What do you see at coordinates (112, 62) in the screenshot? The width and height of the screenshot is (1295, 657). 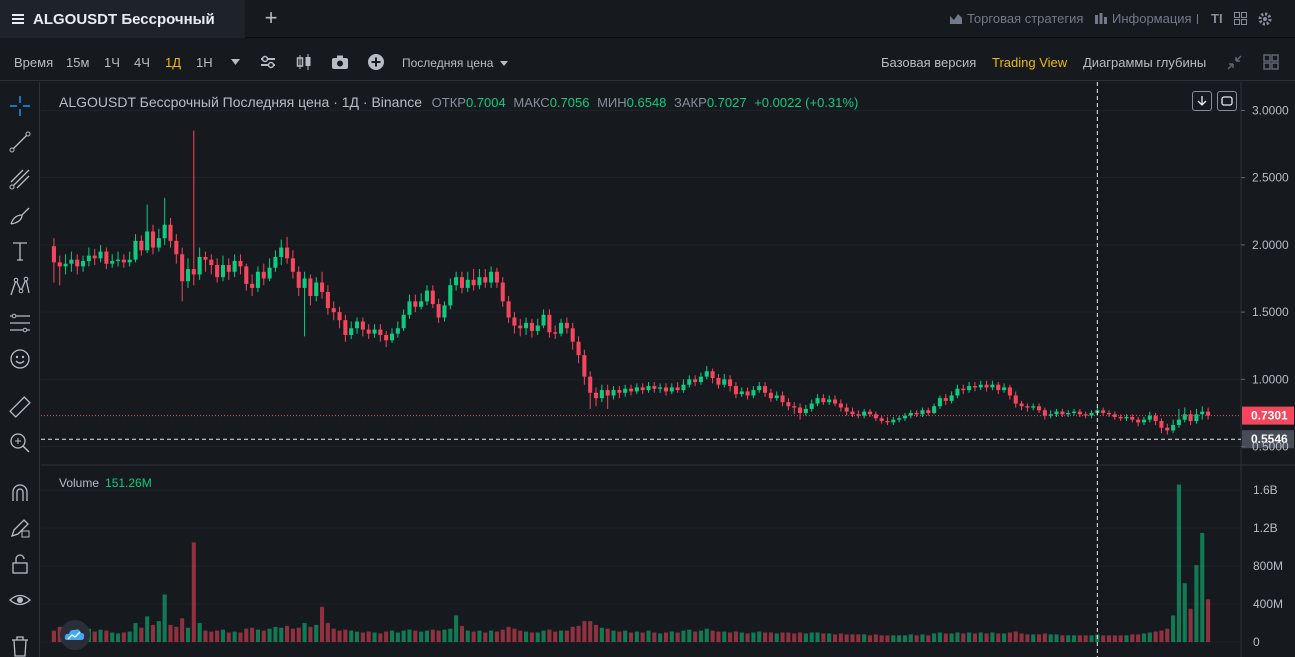 I see `interval-1h: 1Ч` at bounding box center [112, 62].